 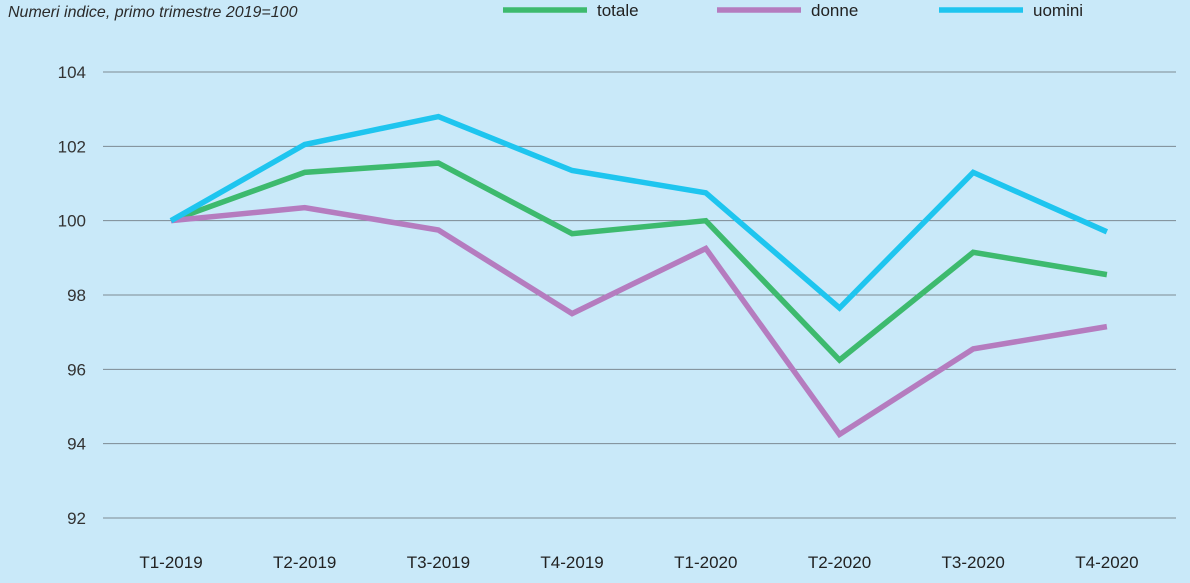 I want to click on y-tick-label: 102, so click(x=72, y=146).